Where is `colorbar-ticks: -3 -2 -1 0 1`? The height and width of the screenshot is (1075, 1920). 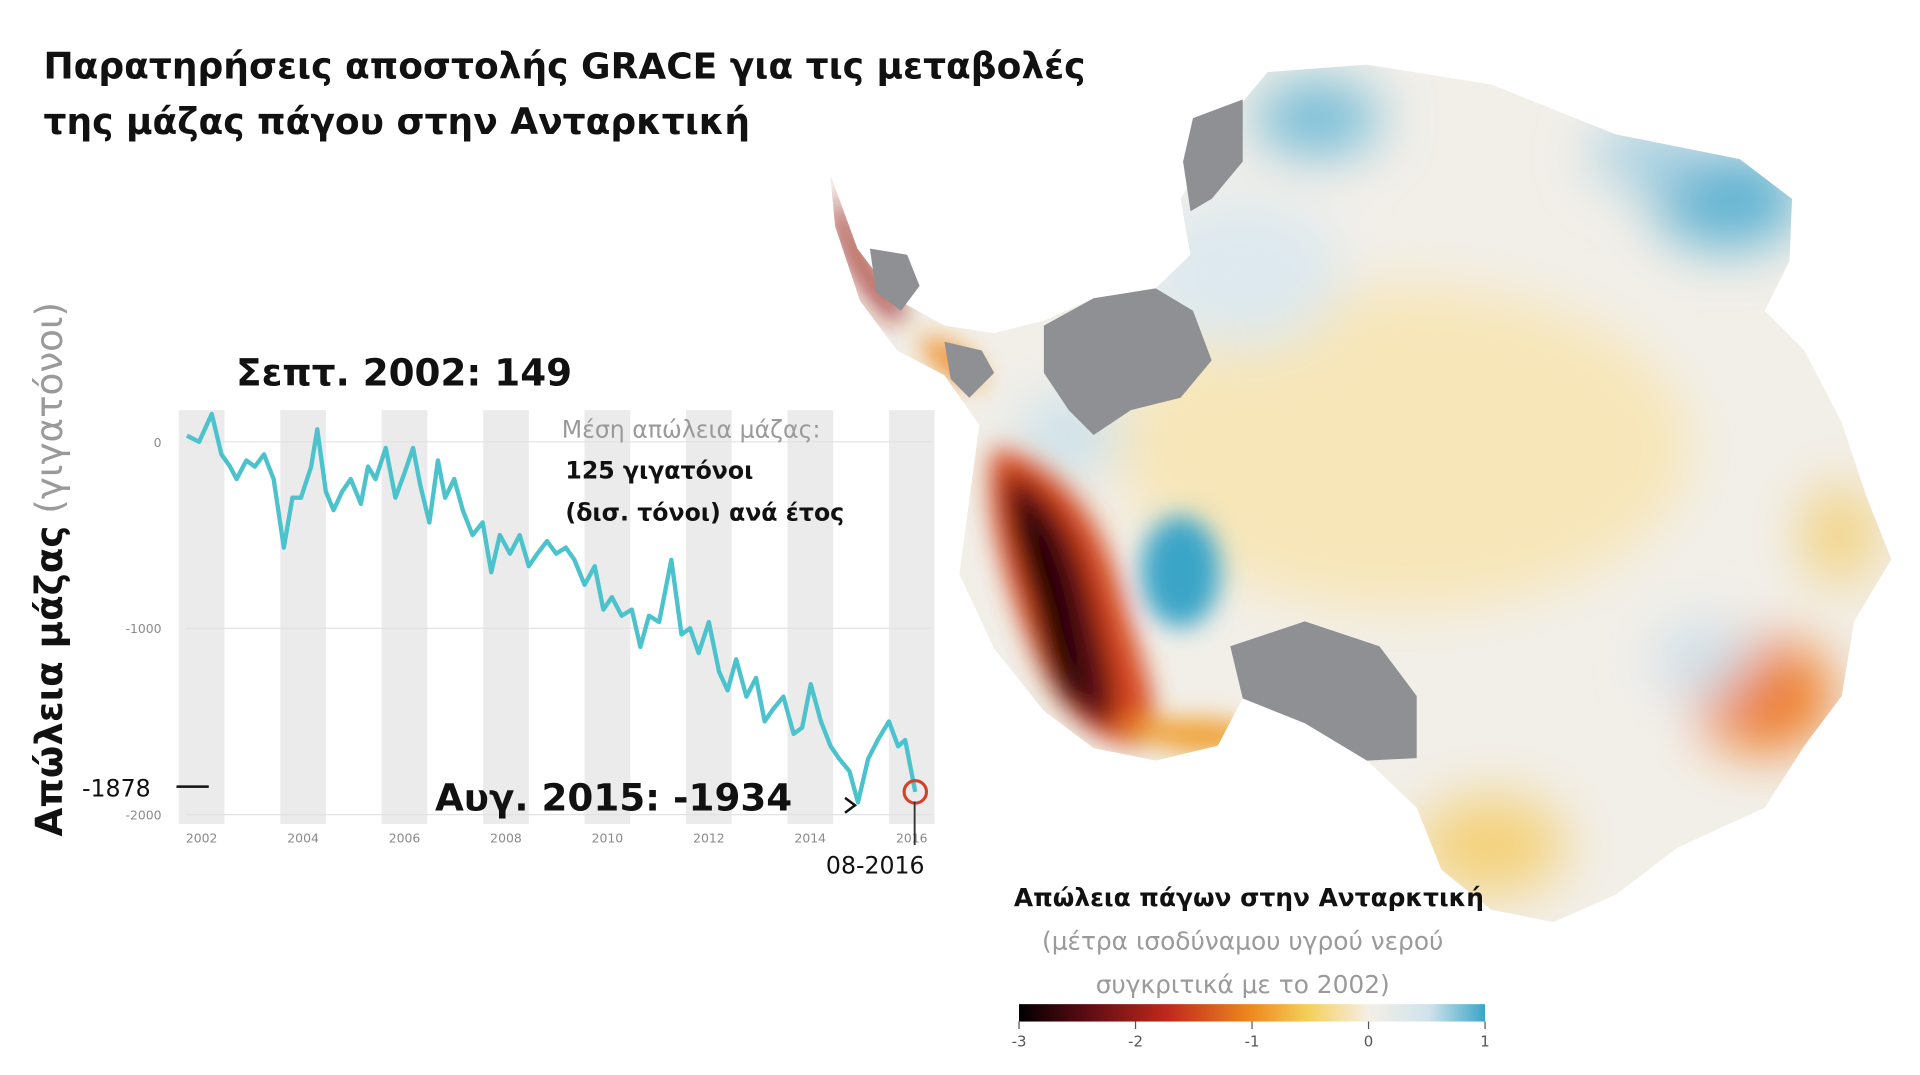
colorbar-ticks: -3 -2 -1 0 1 is located at coordinates (1251, 1035).